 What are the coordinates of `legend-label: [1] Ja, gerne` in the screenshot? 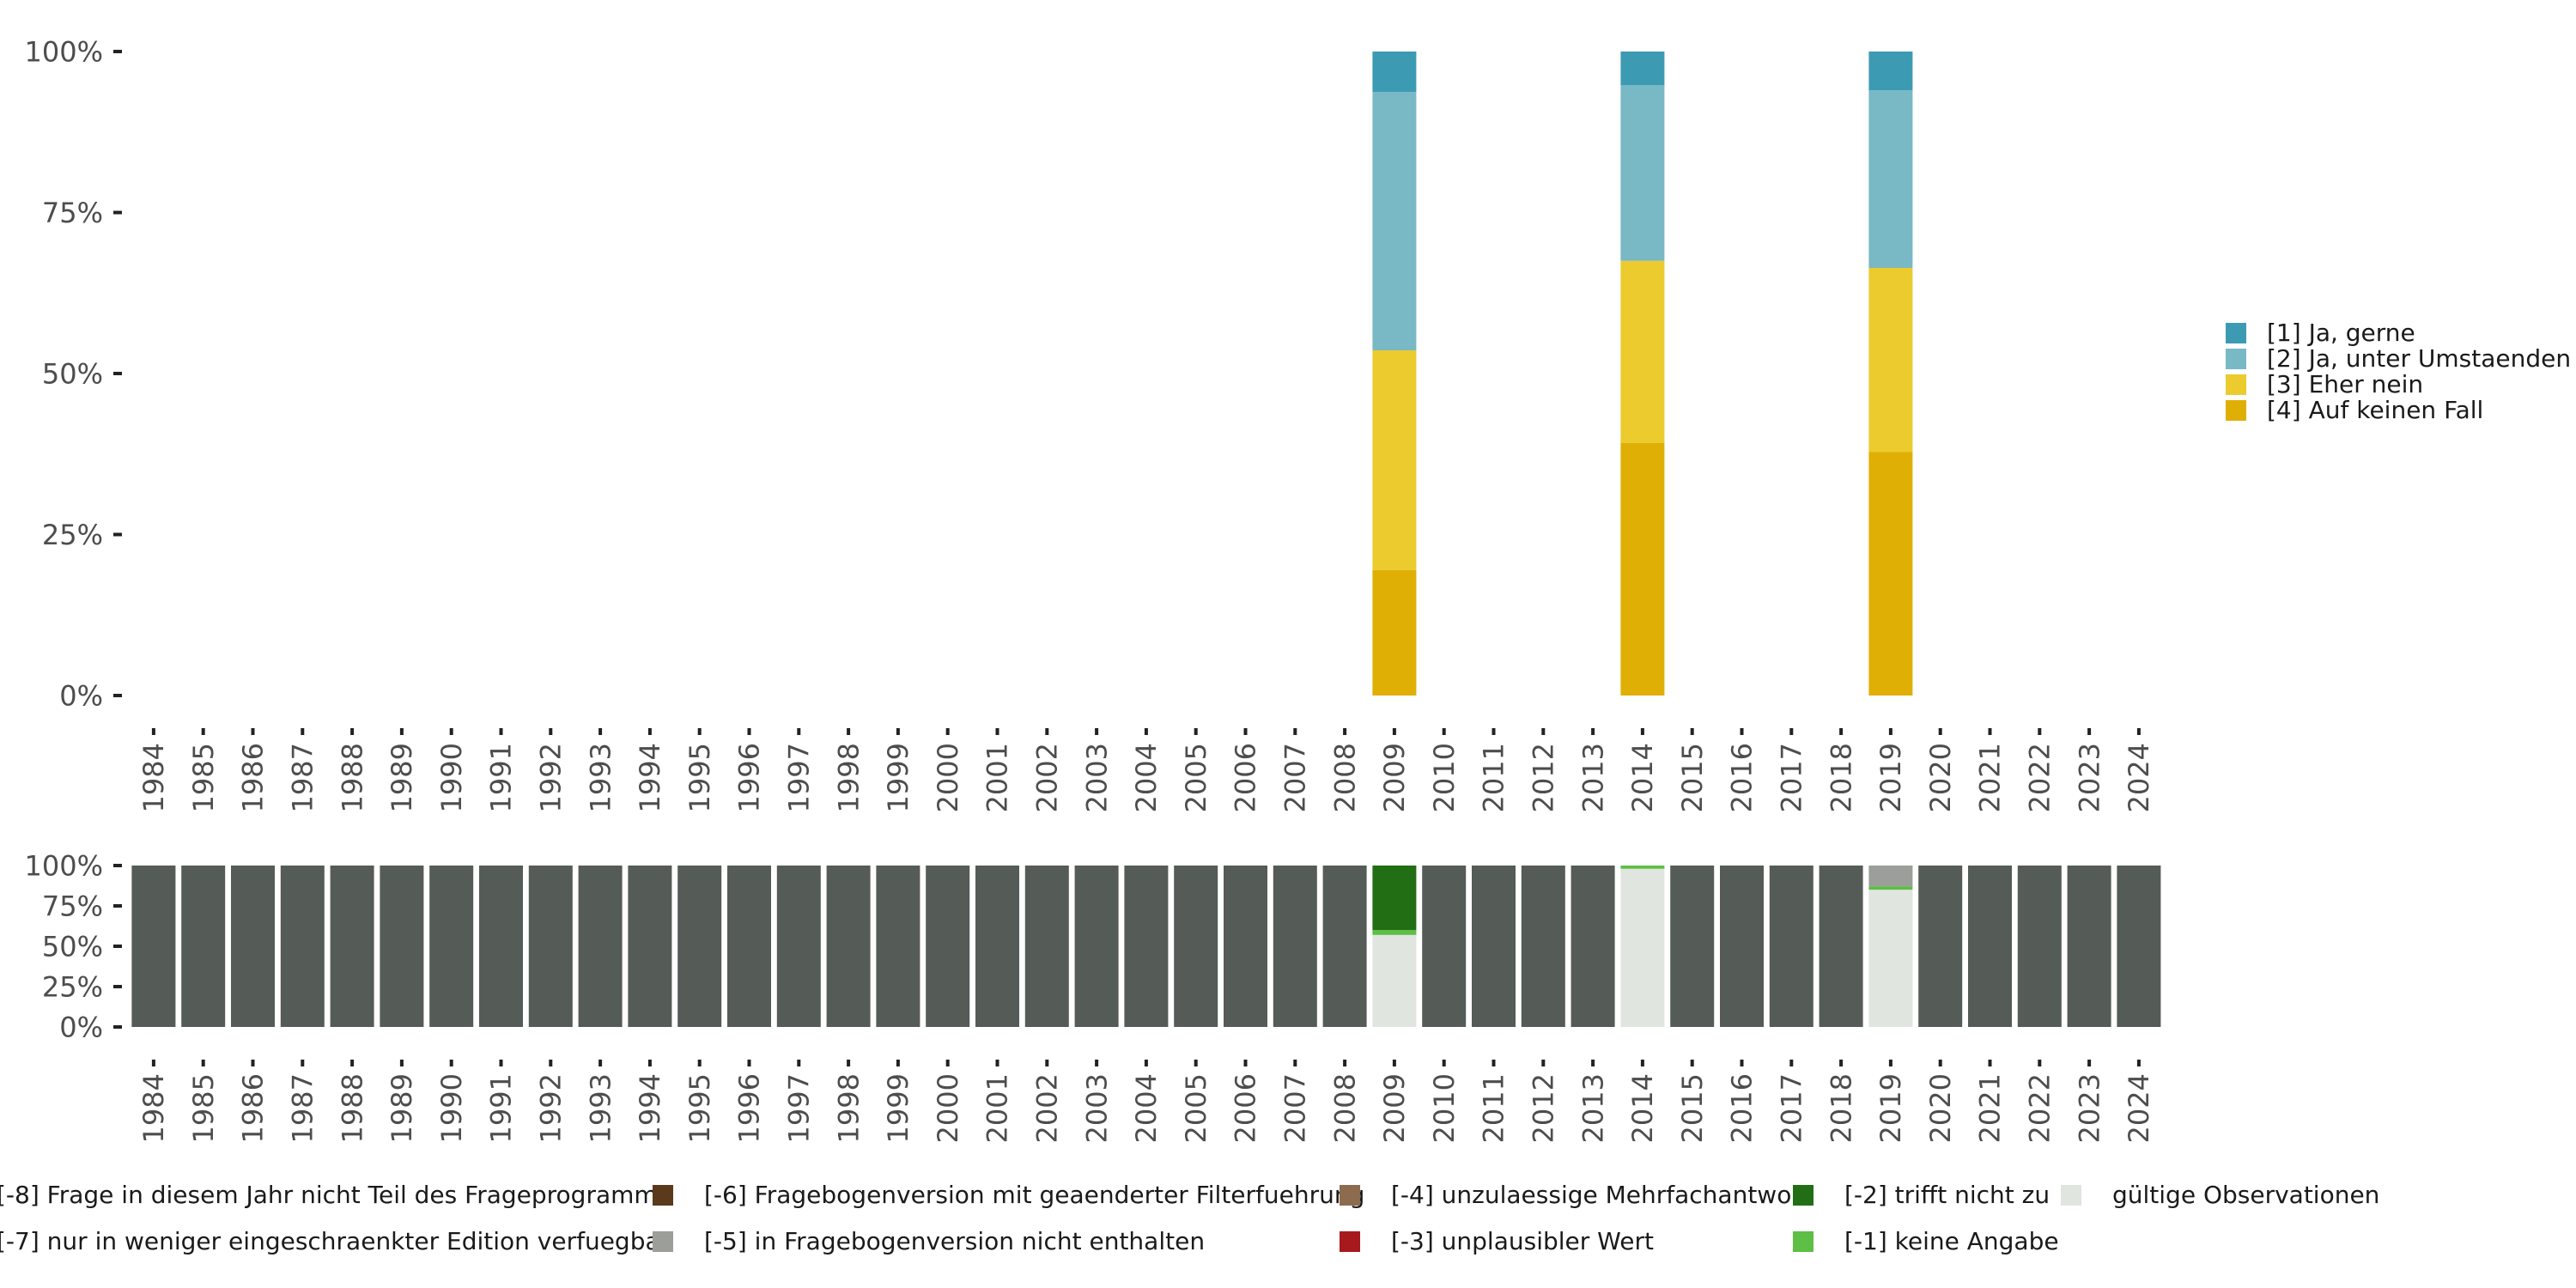 It's located at (2341, 333).